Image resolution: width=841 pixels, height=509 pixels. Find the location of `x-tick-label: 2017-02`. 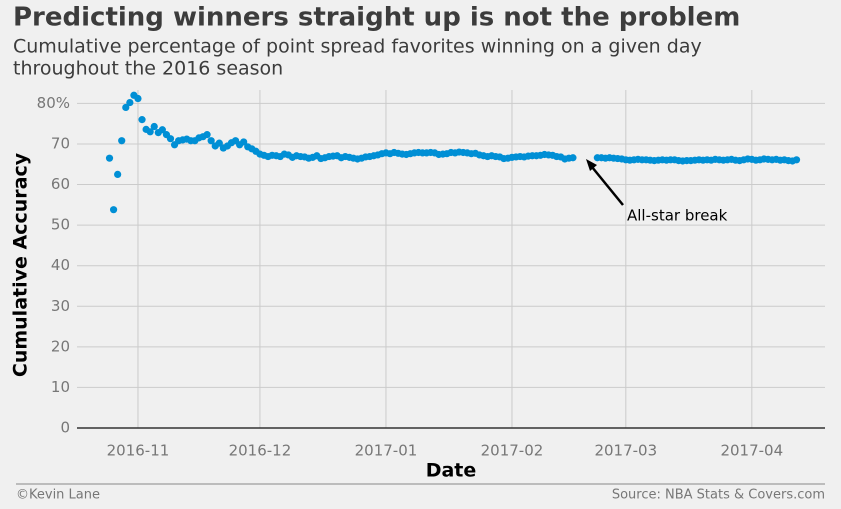

x-tick-label: 2017-02 is located at coordinates (512, 451).